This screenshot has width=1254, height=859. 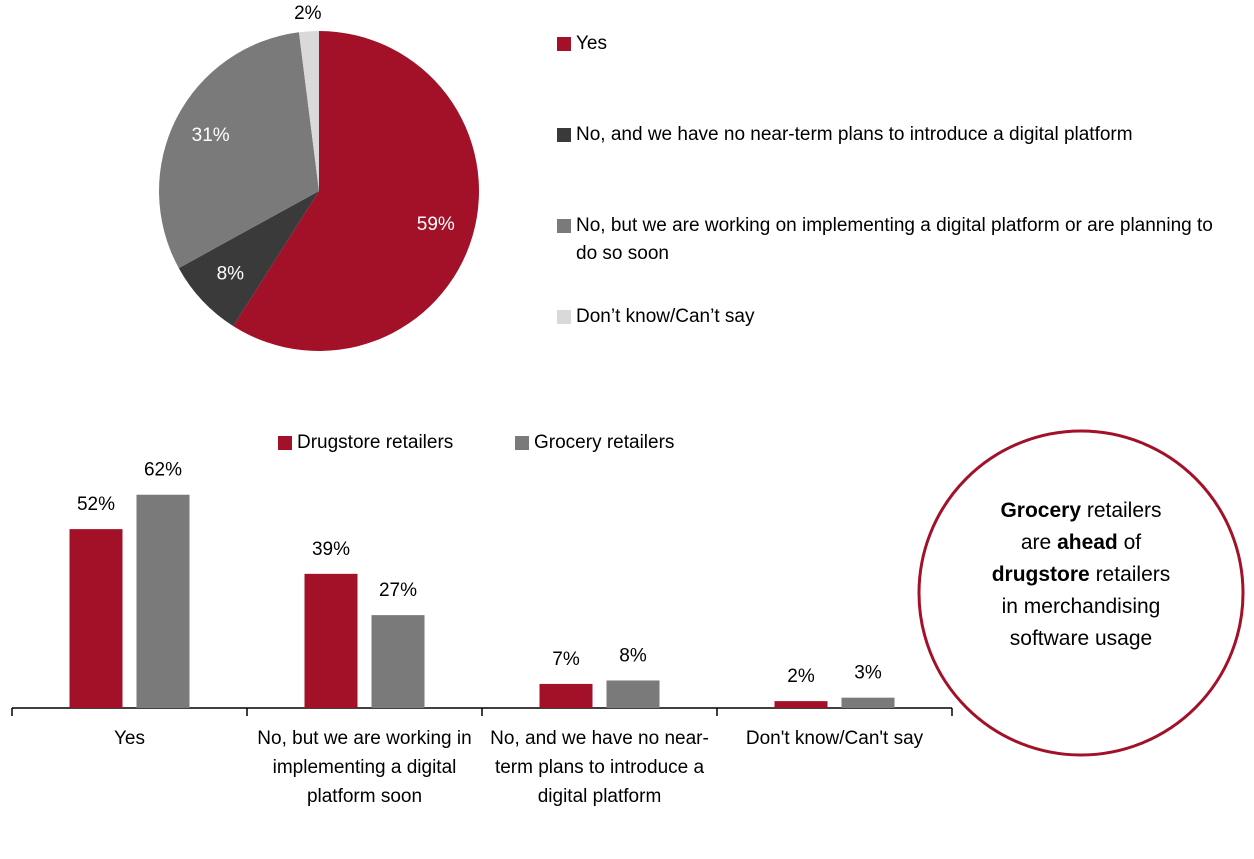 I want to click on legend-label: Drugstore retailers, so click(x=375, y=442).